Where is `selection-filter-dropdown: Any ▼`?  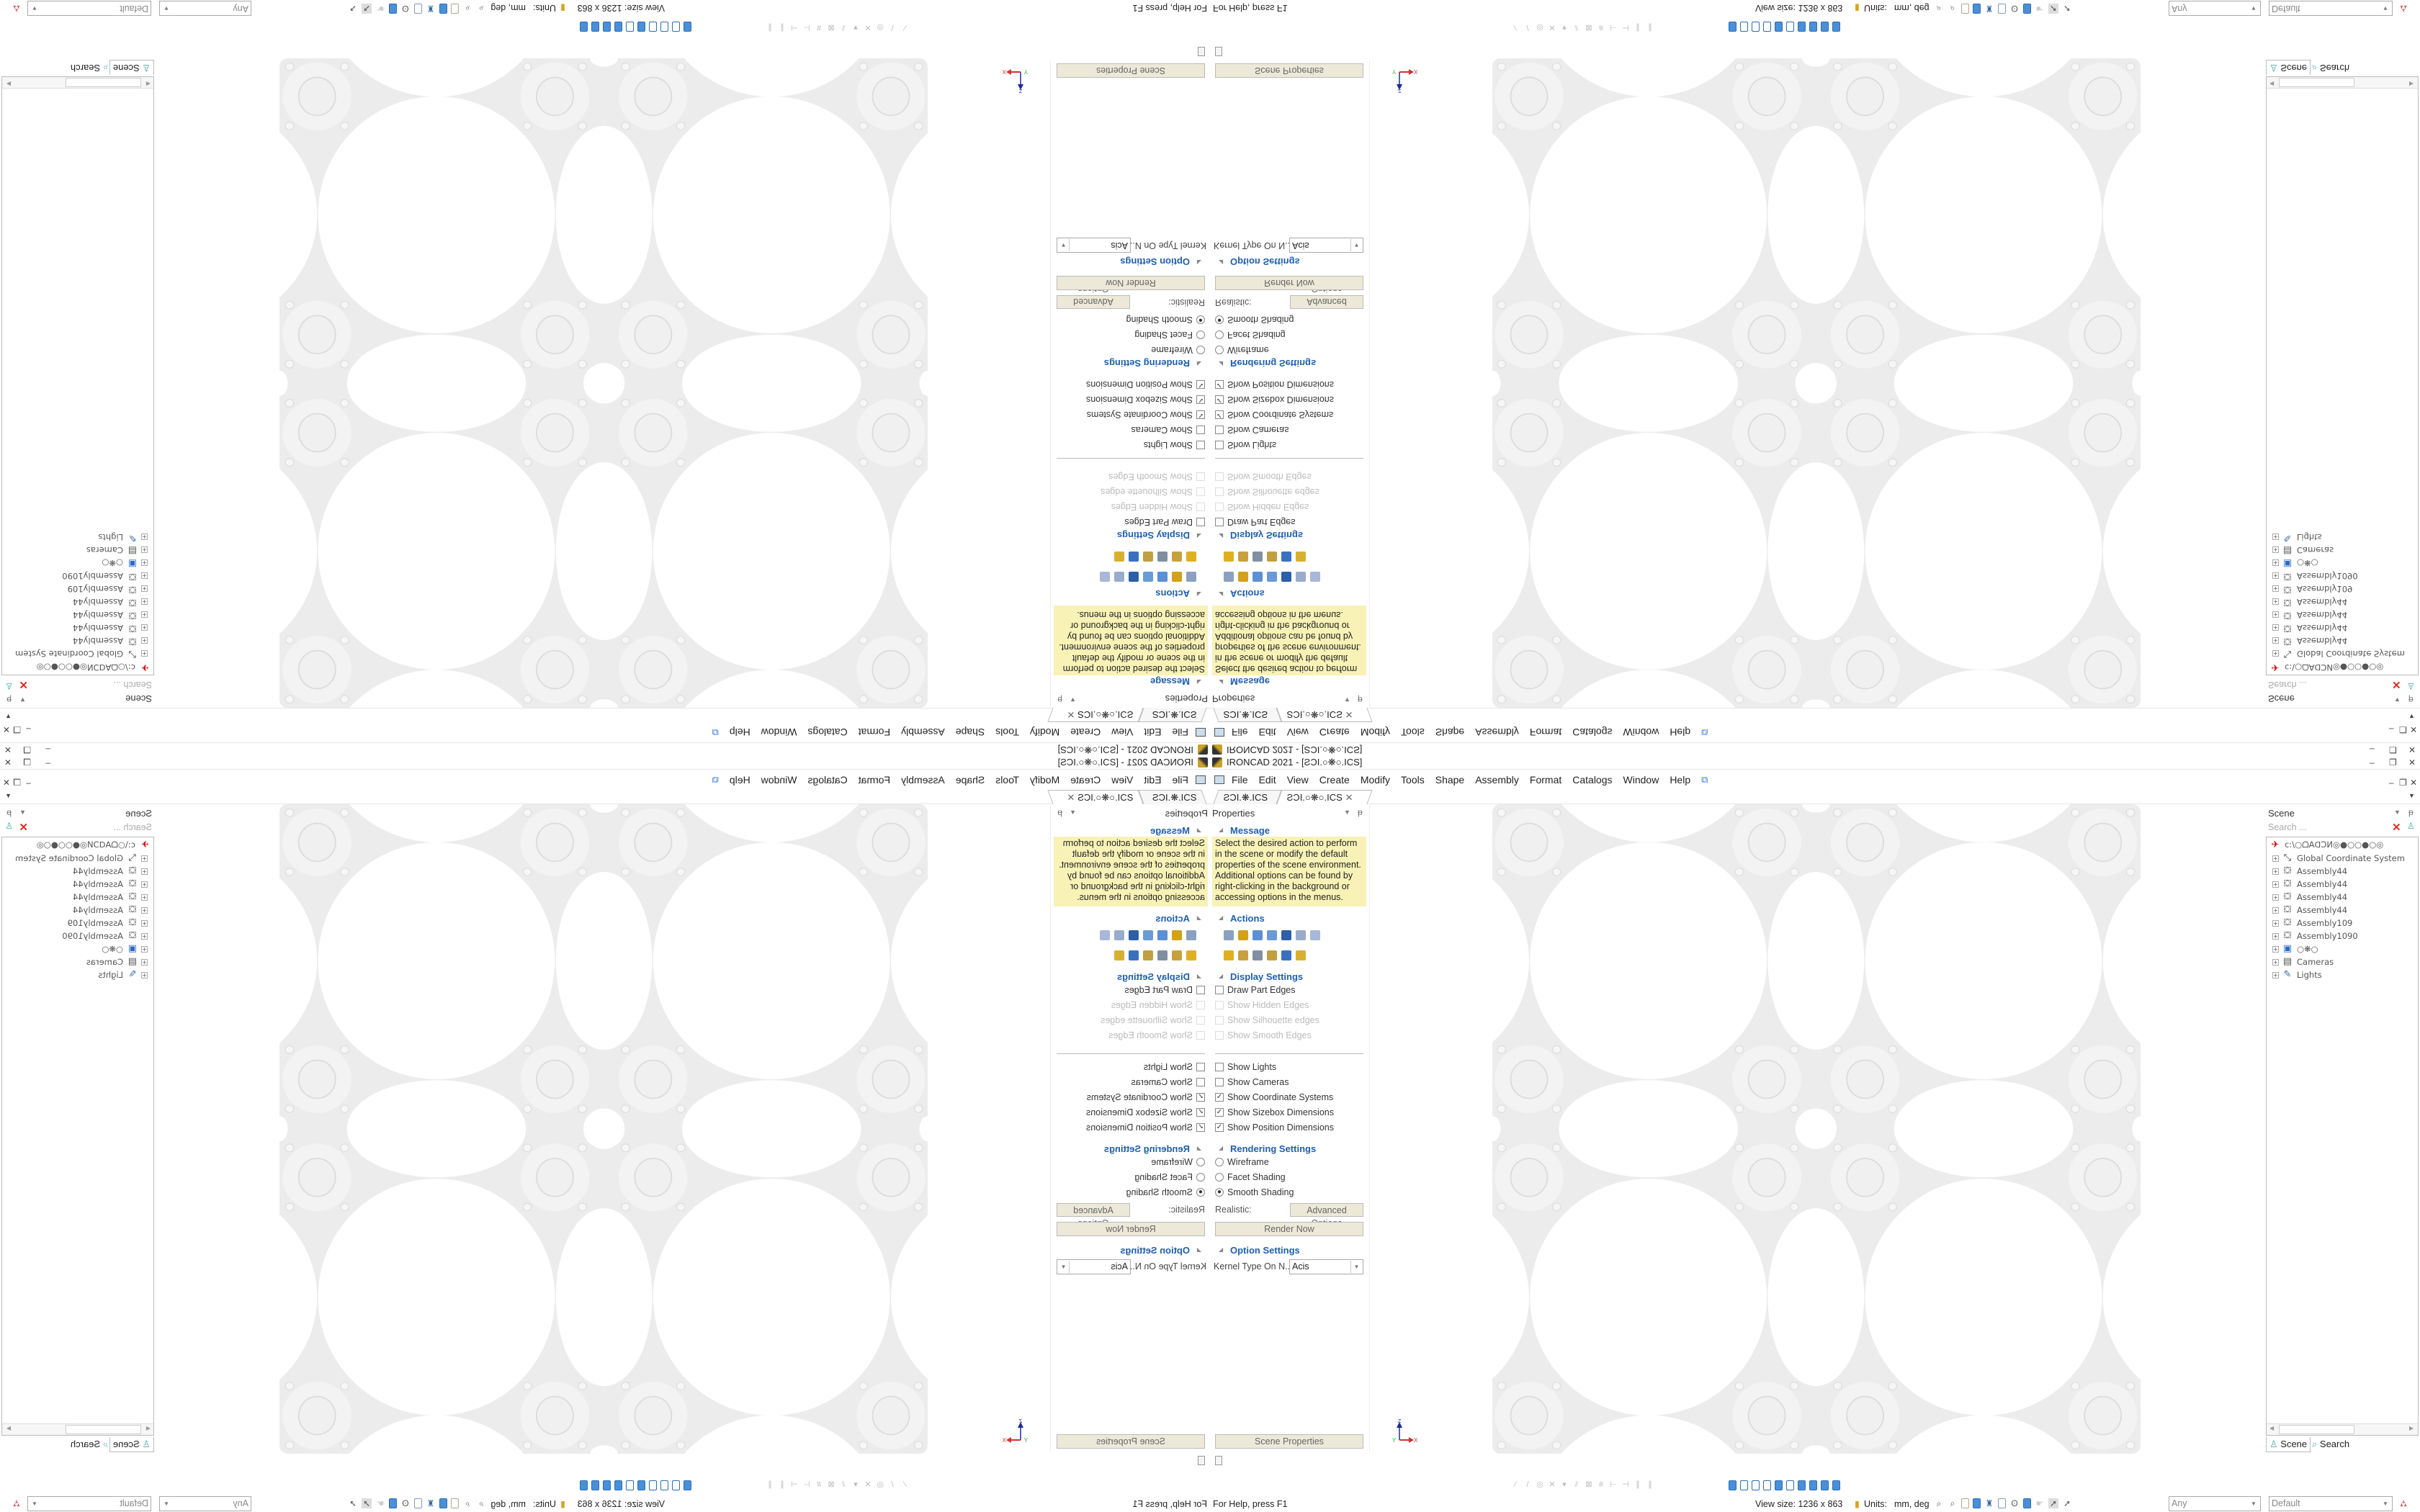
selection-filter-dropdown: Any ▼ is located at coordinates (2215, 8).